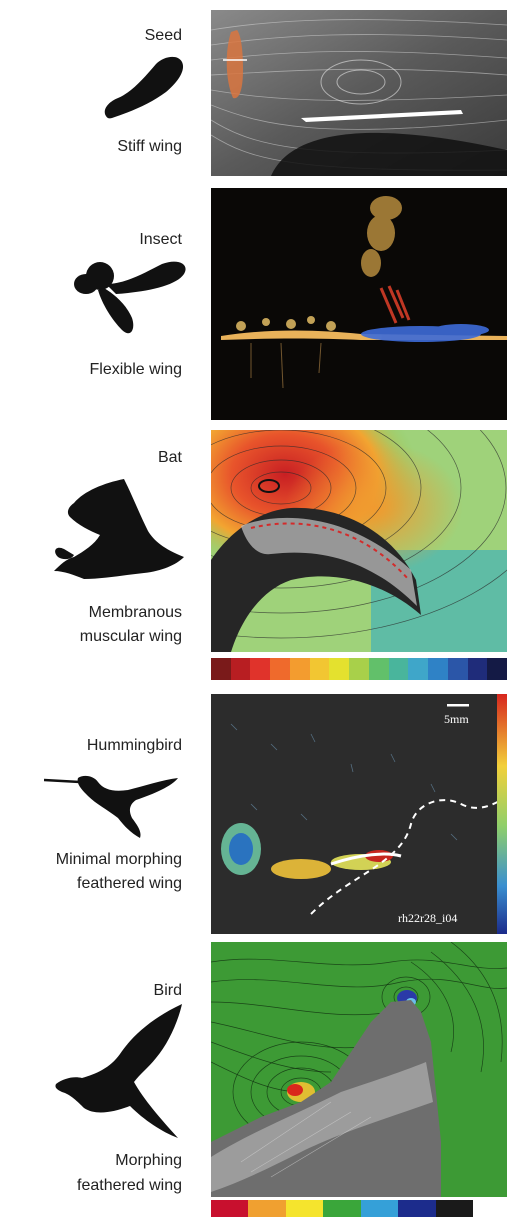 This screenshot has width=507, height=1217. I want to click on bat-flow-image, so click(359, 541).